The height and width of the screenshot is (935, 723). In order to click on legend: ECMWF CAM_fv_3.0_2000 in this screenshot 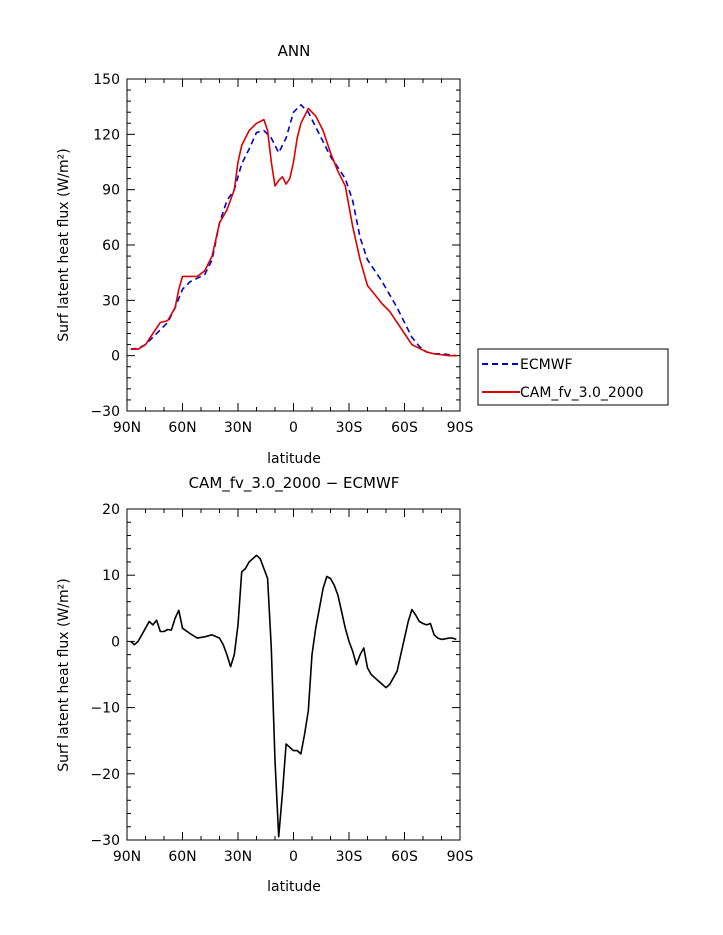, I will do `click(573, 377)`.